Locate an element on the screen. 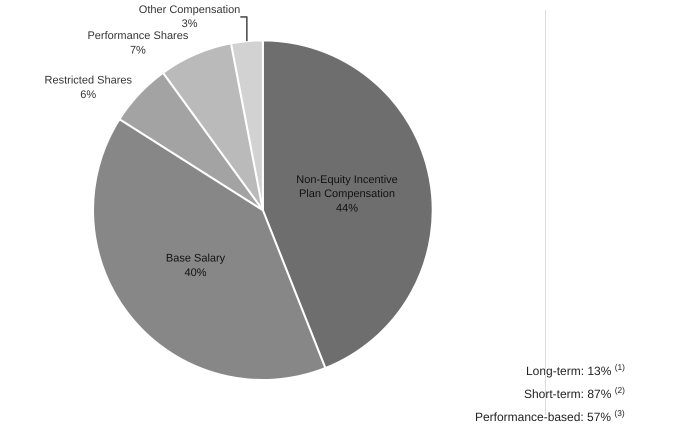 The width and height of the screenshot is (674, 432). slice-label: Restricted Shares is located at coordinates (88, 80).